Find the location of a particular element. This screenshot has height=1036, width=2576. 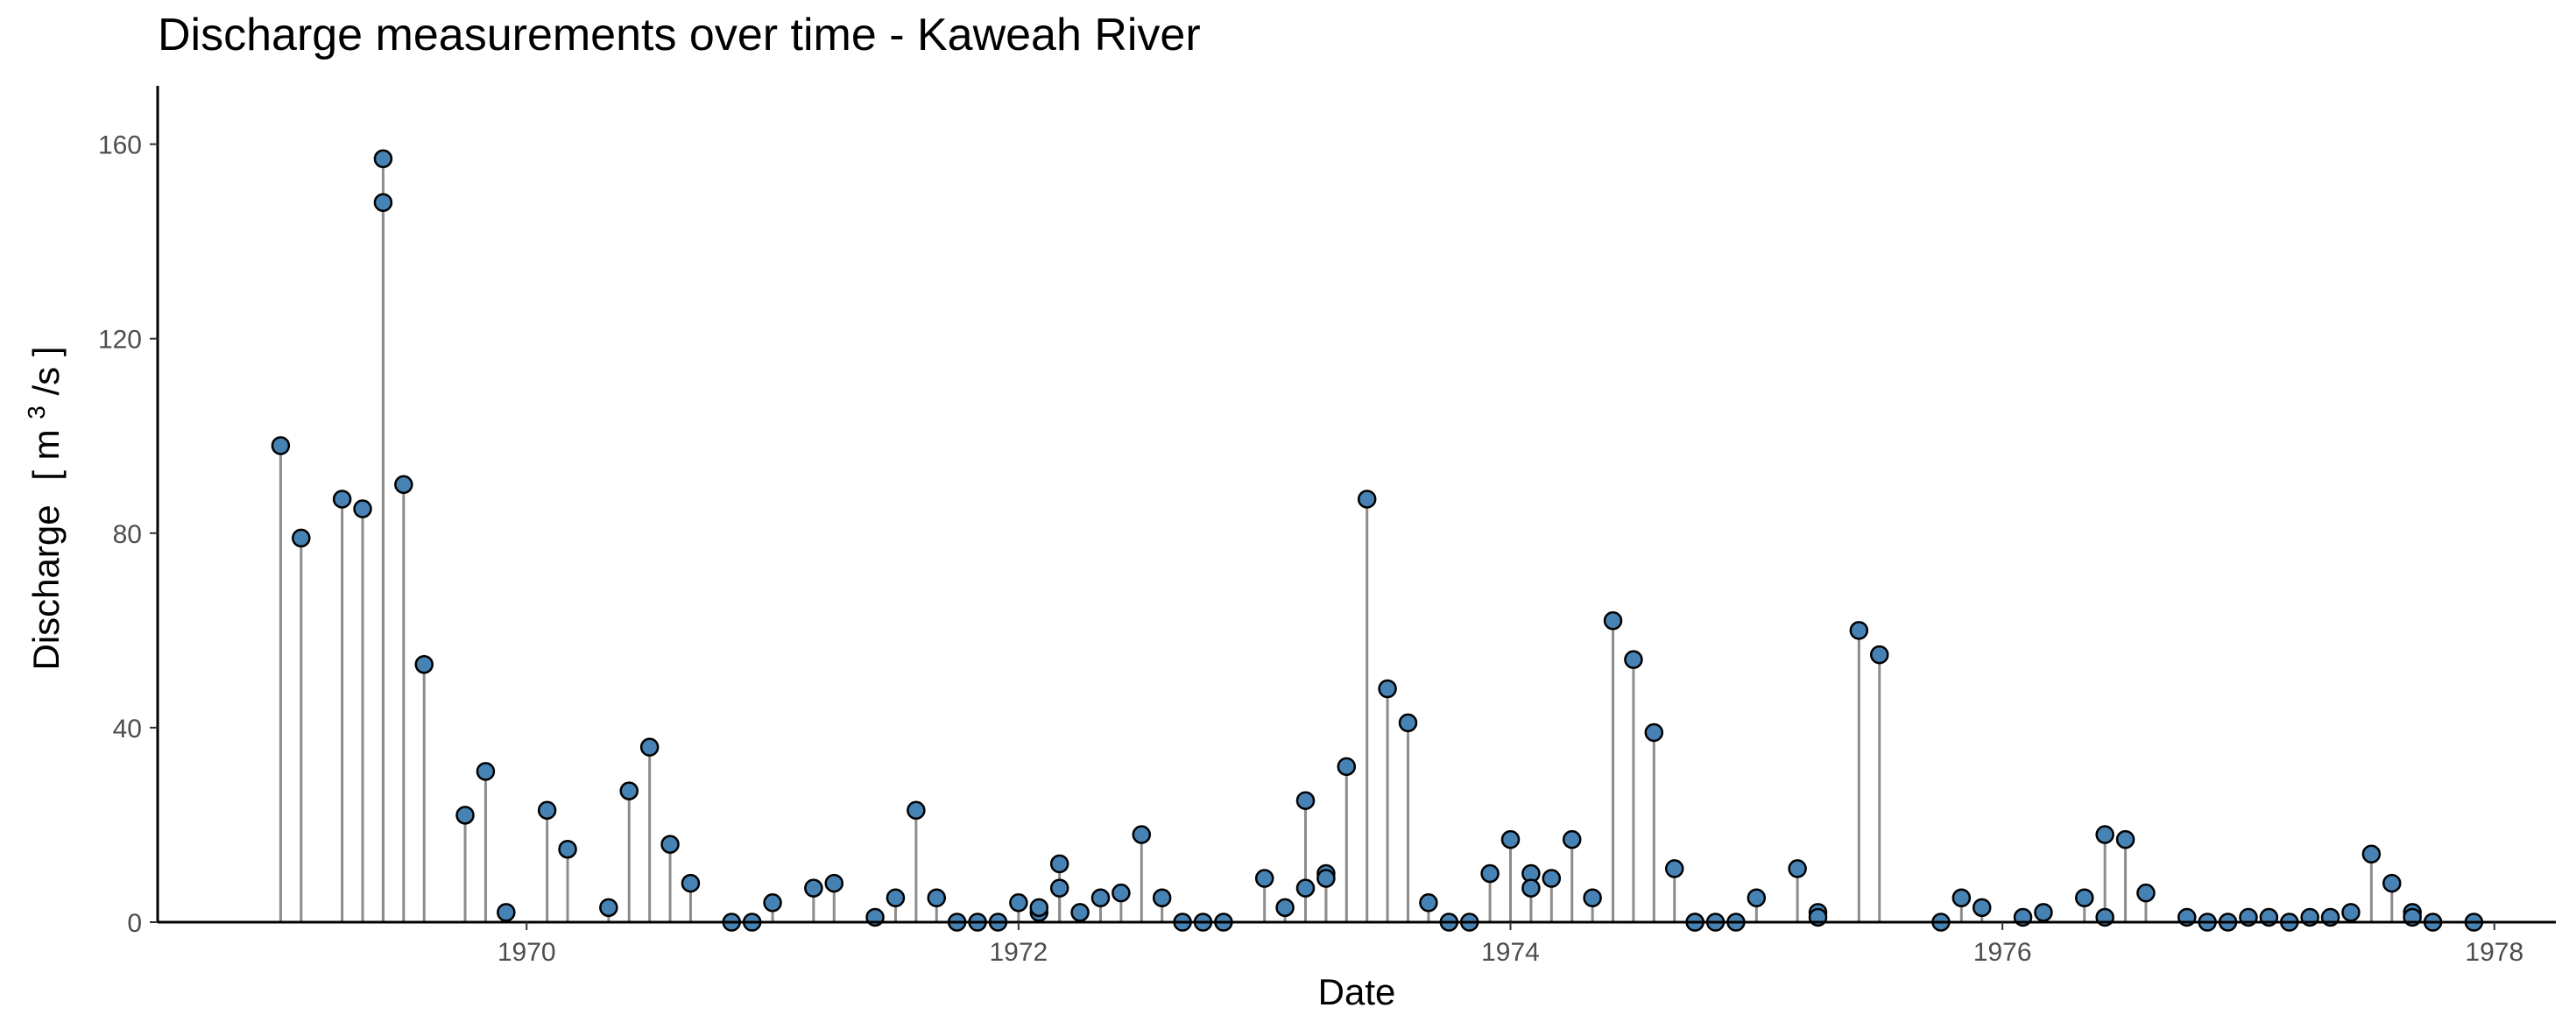

y-axis-title: Discharge [ m 3 /s ] is located at coordinates (39, 508).